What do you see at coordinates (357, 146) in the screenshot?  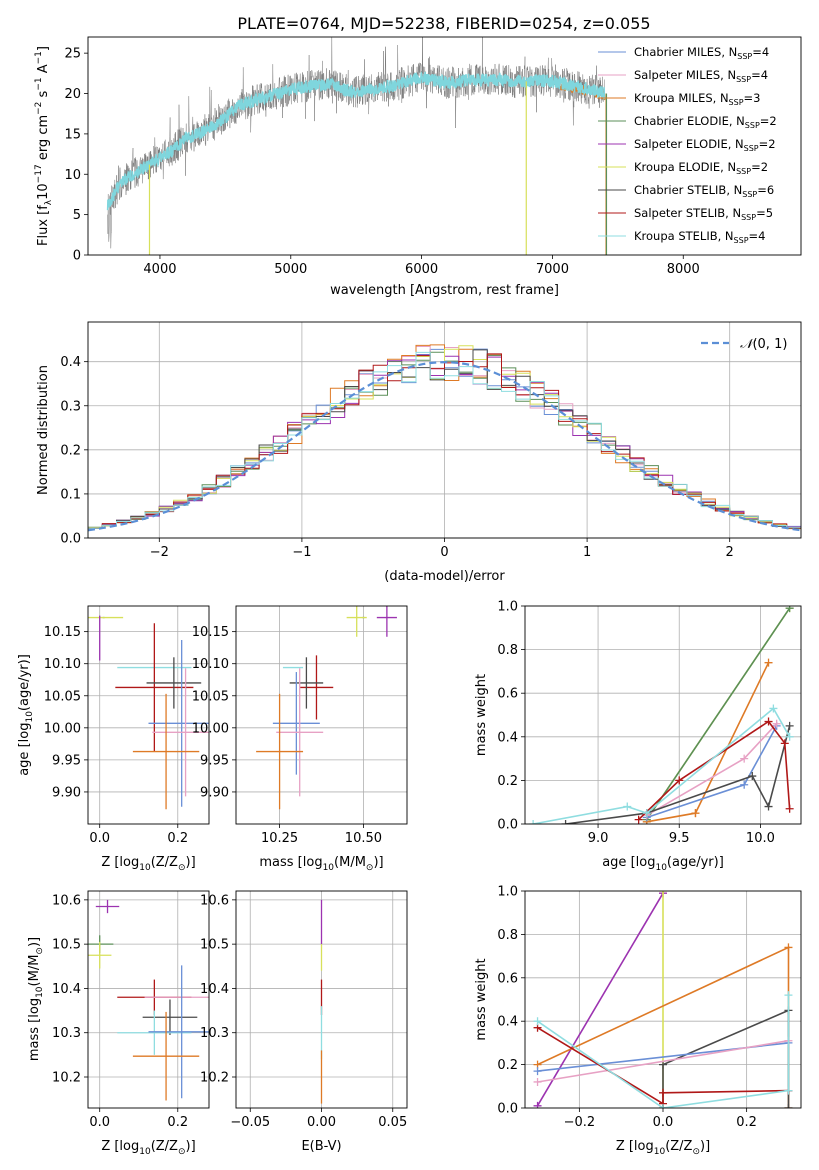 I see `spectrum-plot` at bounding box center [357, 146].